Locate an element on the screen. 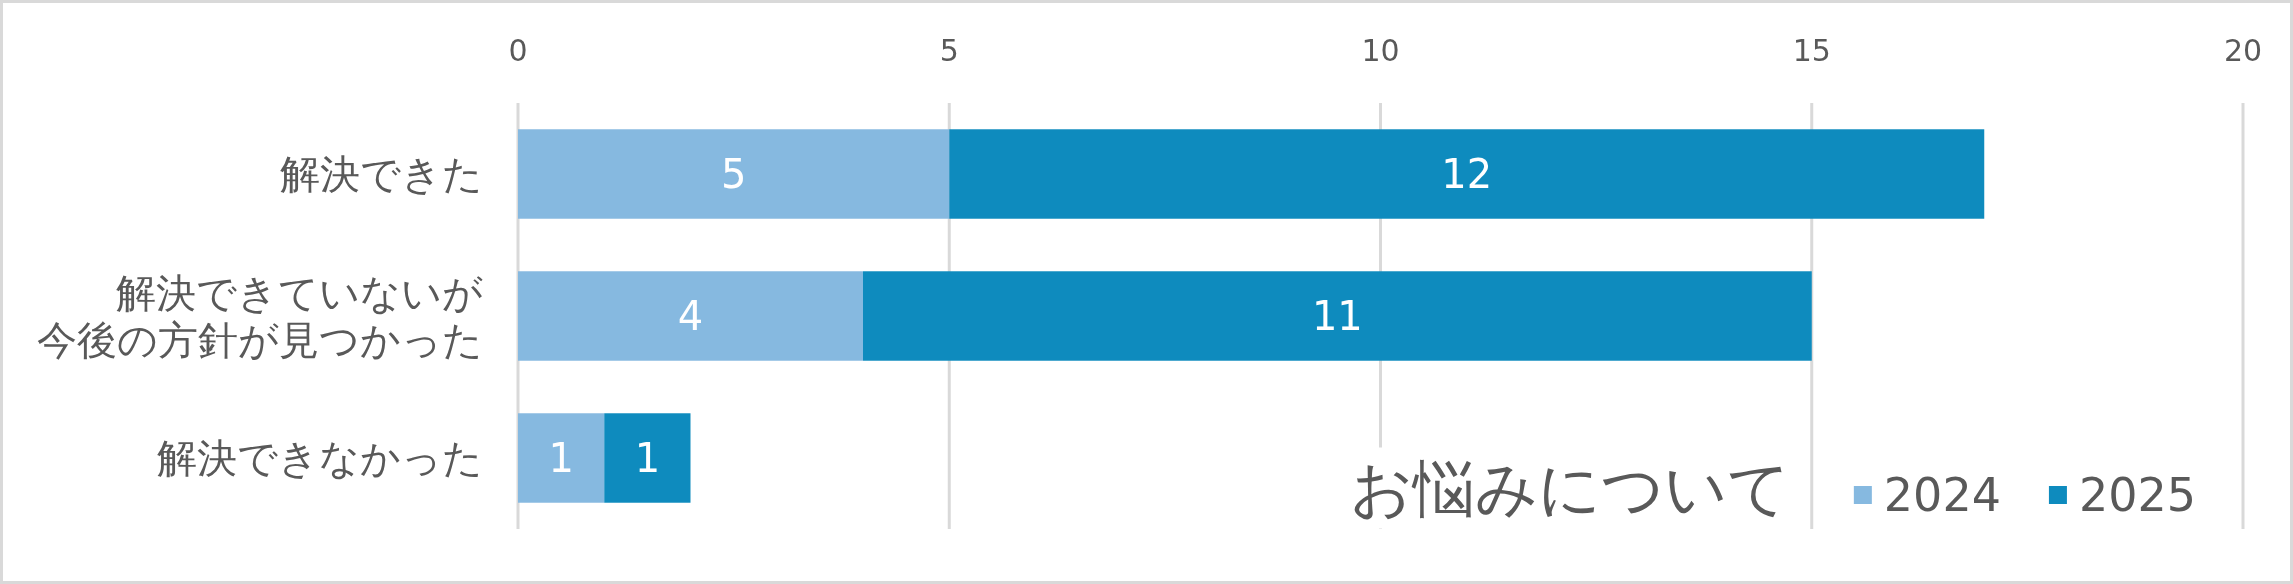 This screenshot has height=584, width=2293. data-label: 12 is located at coordinates (1467, 174).